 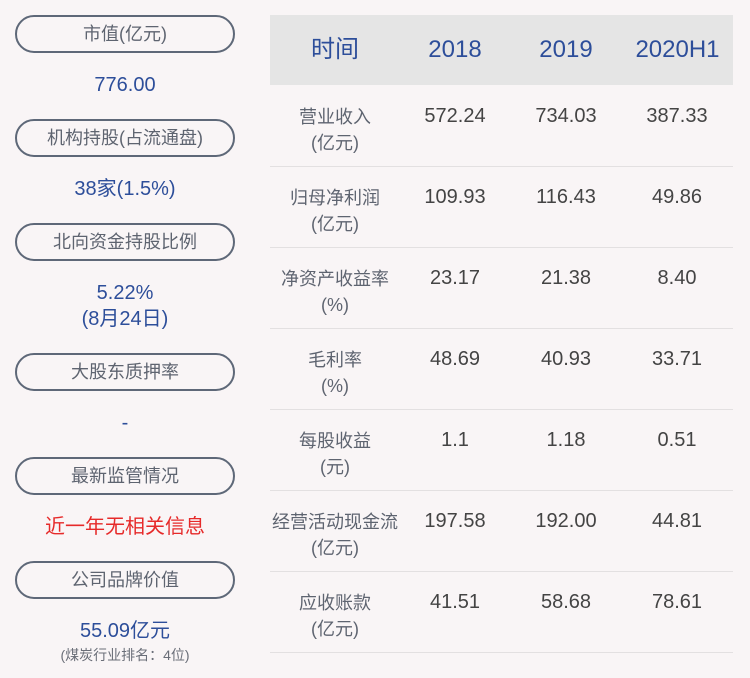 What do you see at coordinates (125, 189) in the screenshot?
I see `institutional-holding-value: 38家(1.5%)` at bounding box center [125, 189].